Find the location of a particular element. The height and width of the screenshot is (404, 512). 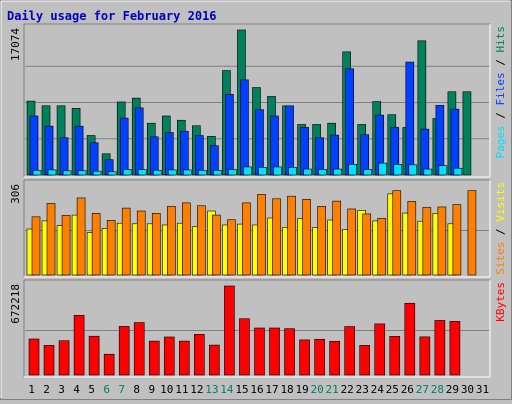

panel-requests-legend-part: Pages is located at coordinates (500, 141).